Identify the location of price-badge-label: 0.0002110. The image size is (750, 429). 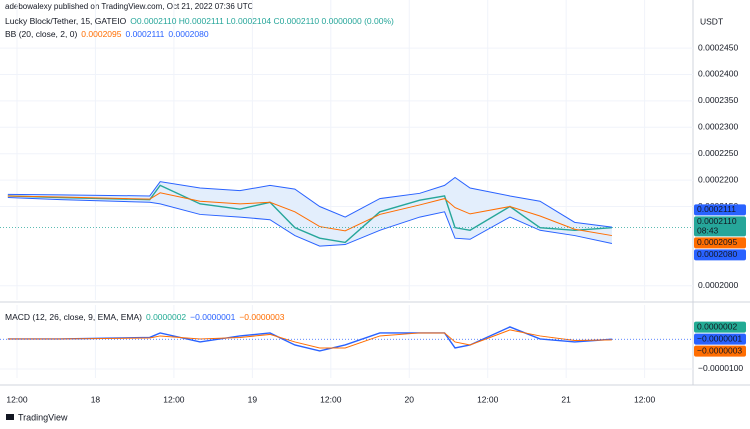
(717, 221).